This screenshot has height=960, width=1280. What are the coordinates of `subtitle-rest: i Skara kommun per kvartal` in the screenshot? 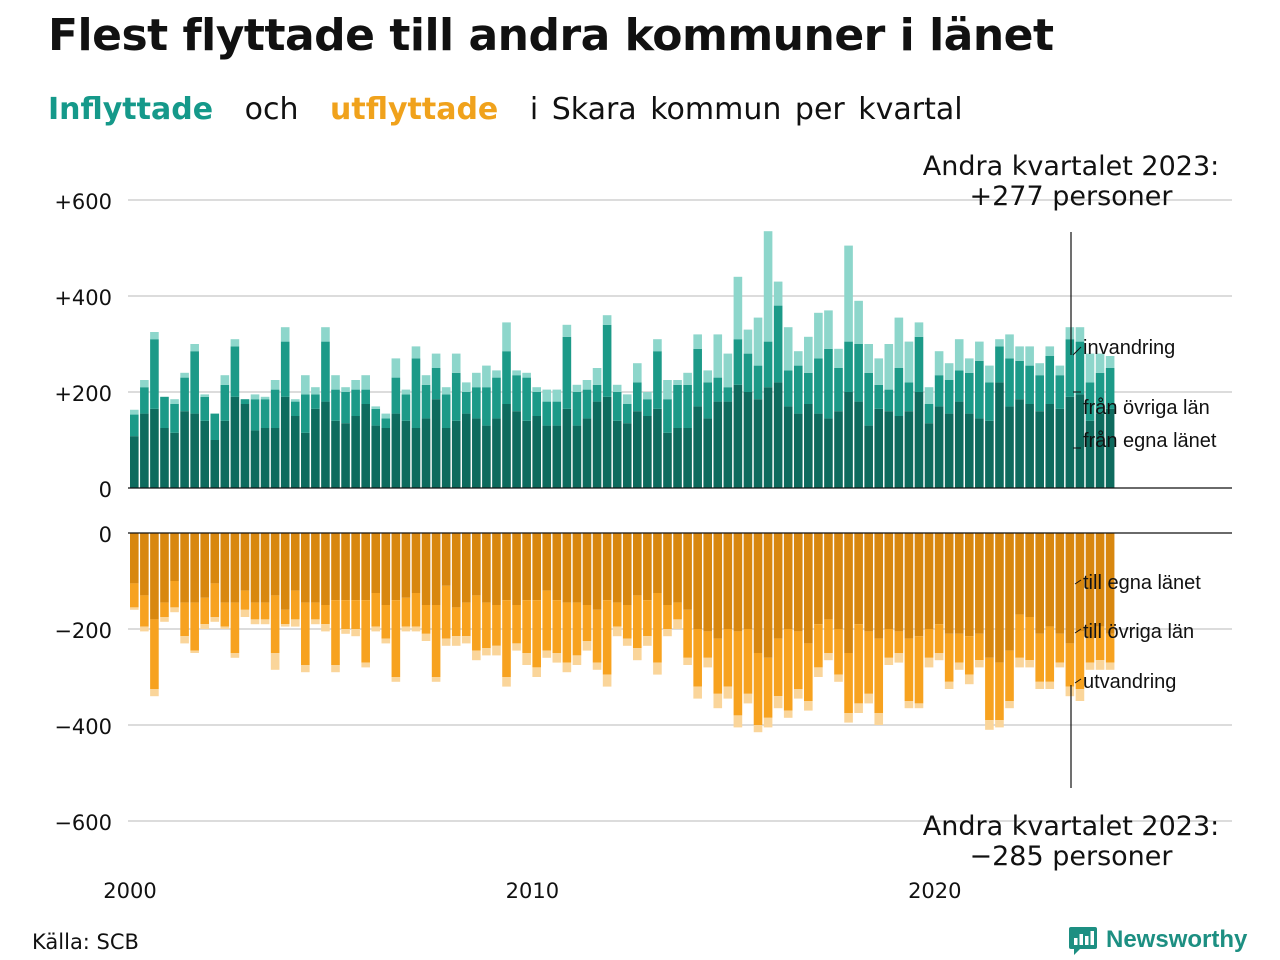 It's located at (746, 109).